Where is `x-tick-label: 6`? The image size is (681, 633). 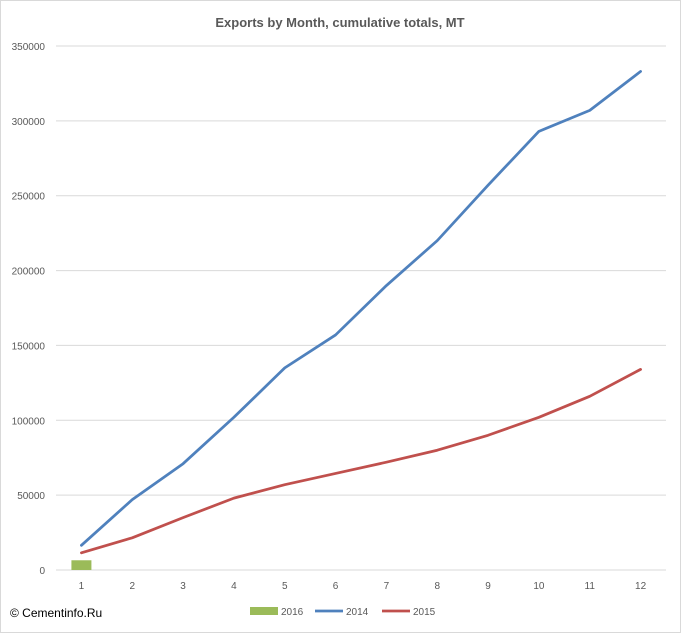
x-tick-label: 6 is located at coordinates (336, 586).